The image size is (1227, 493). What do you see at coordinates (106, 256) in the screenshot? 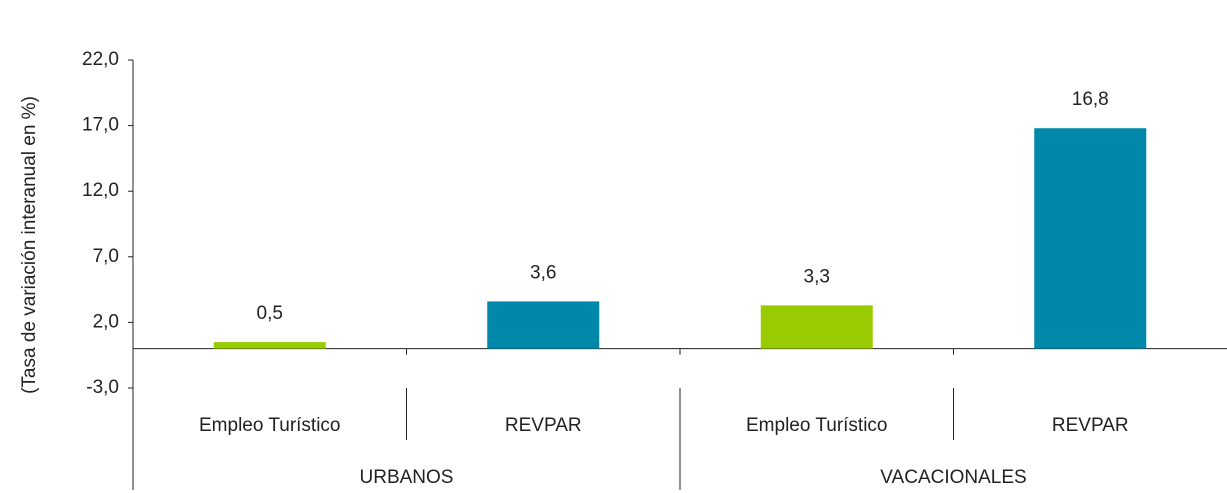
I see `y-tick-label: 7,0` at bounding box center [106, 256].